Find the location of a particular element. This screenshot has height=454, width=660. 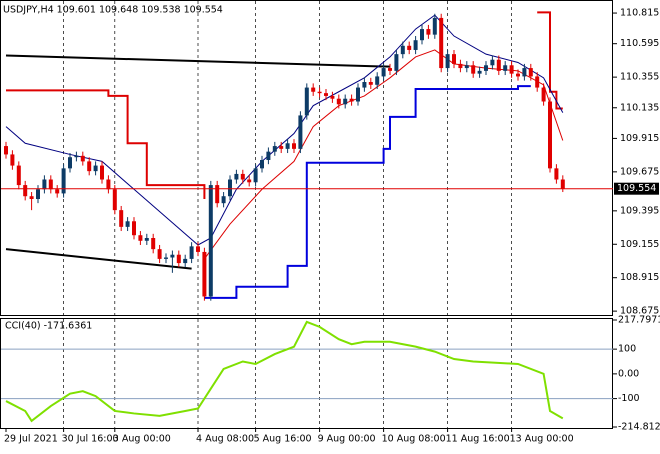

x-tick-label: 30 Jul 16:00 is located at coordinates (90, 439).